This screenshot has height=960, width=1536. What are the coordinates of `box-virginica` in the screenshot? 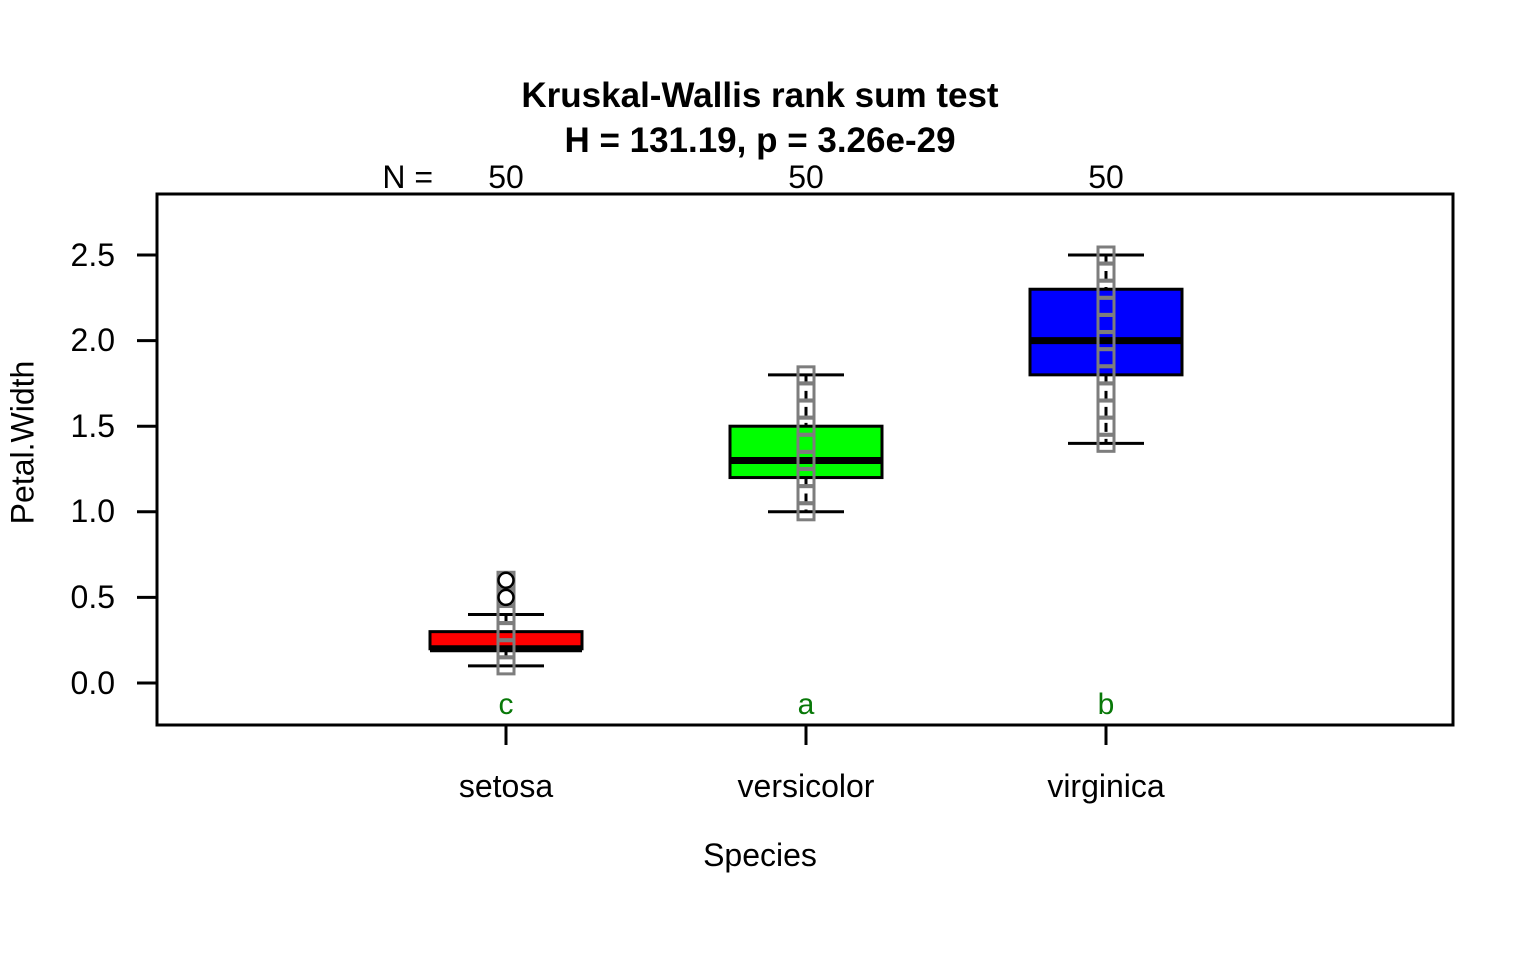 It's located at (1106, 332).